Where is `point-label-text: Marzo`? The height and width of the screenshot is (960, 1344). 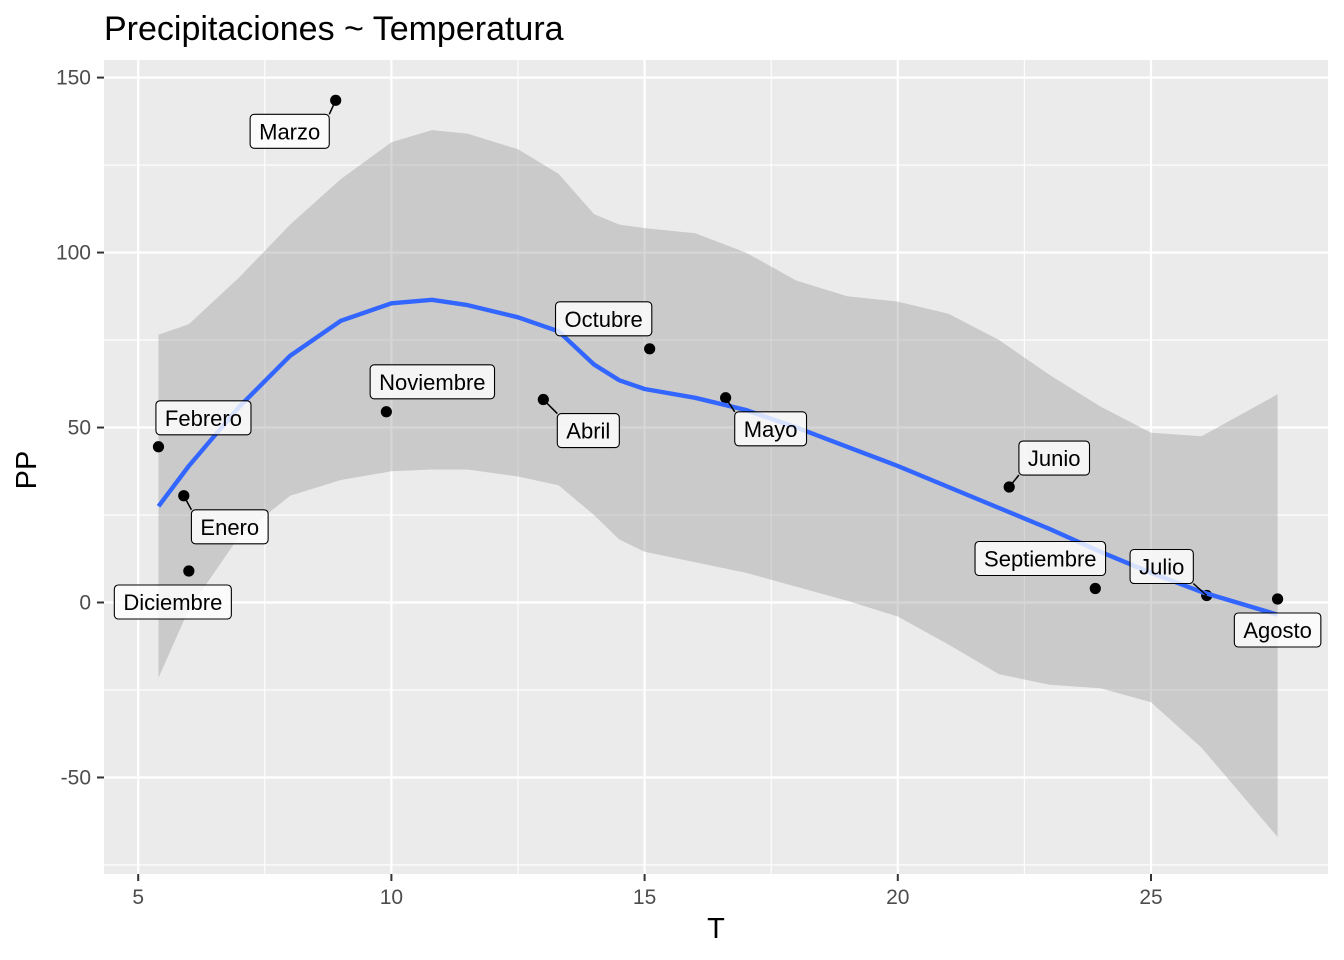 point-label-text: Marzo is located at coordinates (289, 131).